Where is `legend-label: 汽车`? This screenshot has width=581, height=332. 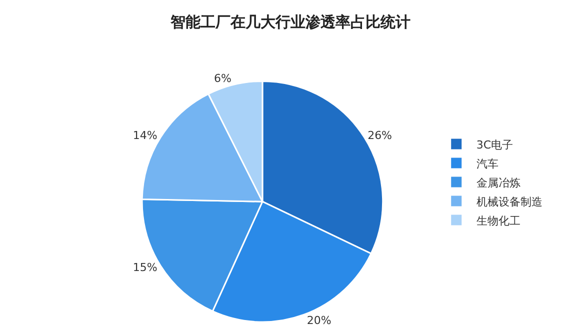
legend-label: 汽车 is located at coordinates (487, 163).